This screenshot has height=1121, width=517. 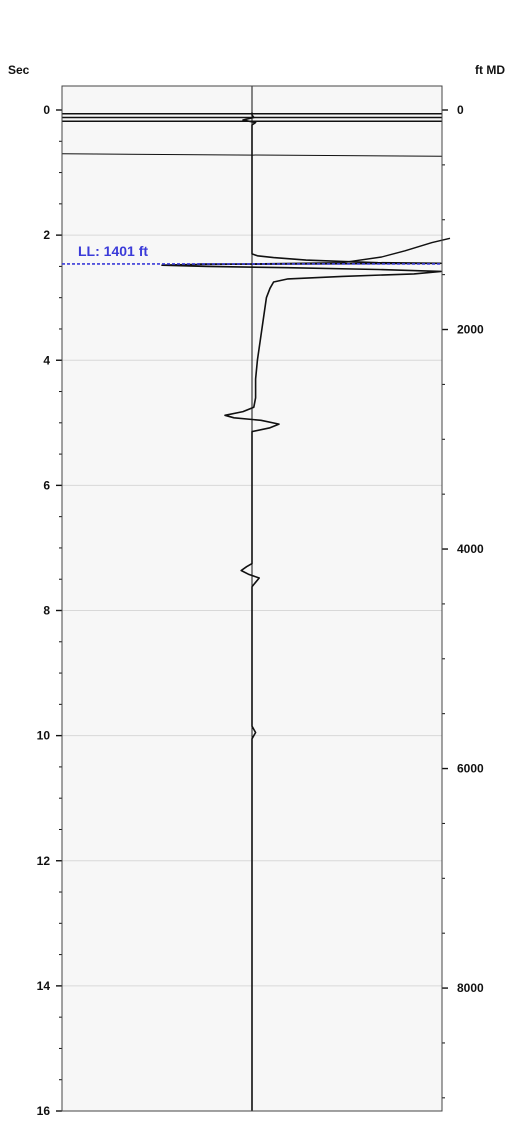 What do you see at coordinates (113, 251) in the screenshot?
I see `ll-marker-label: LL: 1401 ft` at bounding box center [113, 251].